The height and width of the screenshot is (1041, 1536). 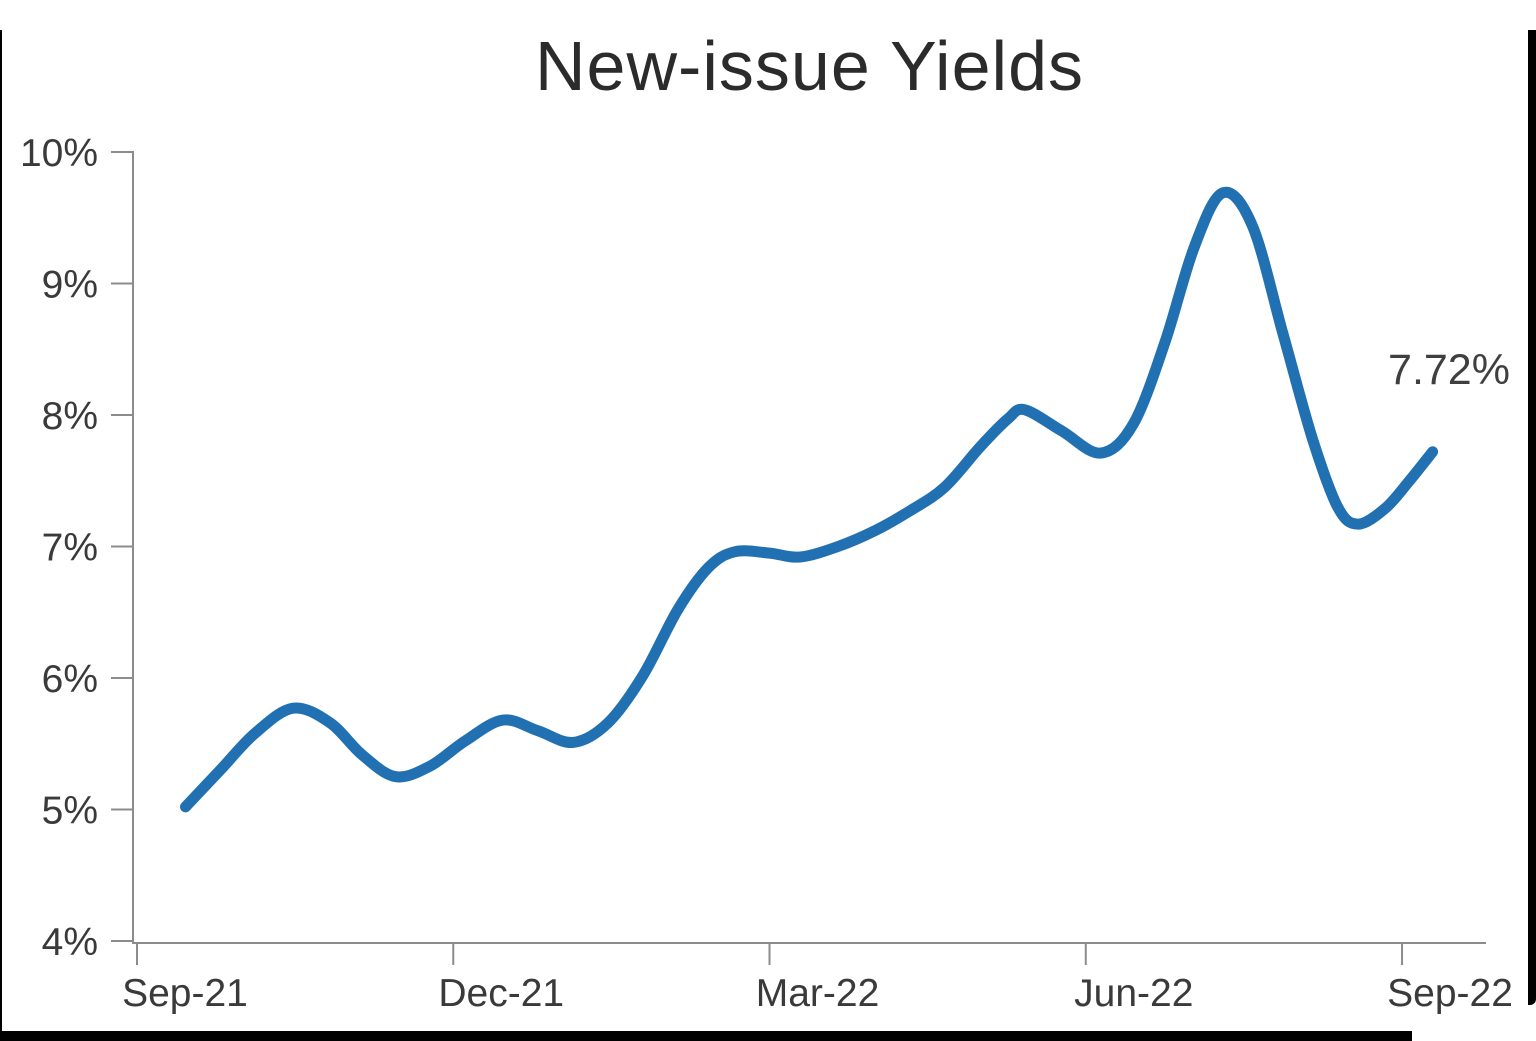 I want to click on screenshot-edge-bottom, so click(x=706, y=1036).